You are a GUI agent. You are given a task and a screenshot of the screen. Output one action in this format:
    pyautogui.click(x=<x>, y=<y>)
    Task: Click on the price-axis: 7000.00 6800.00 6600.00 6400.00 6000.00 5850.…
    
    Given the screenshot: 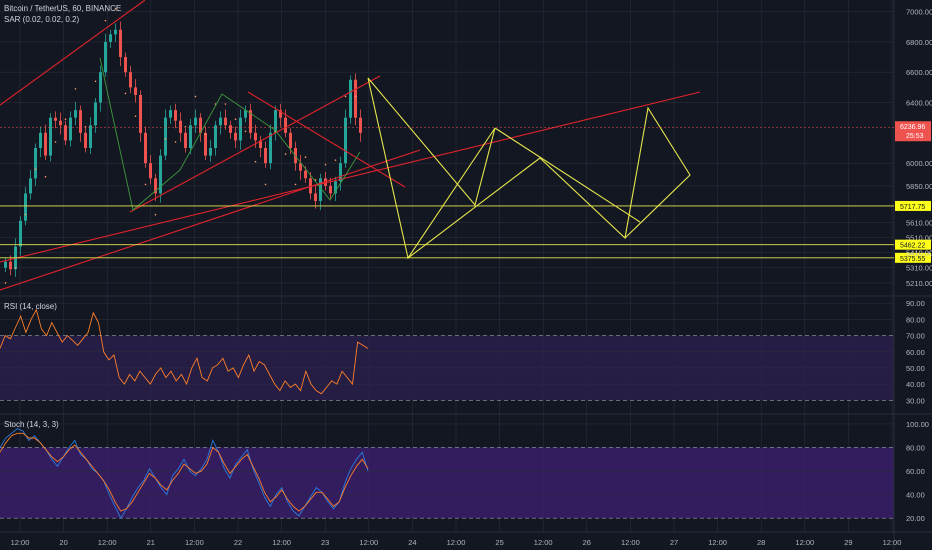 What is the action you would take?
    pyautogui.click(x=913, y=148)
    